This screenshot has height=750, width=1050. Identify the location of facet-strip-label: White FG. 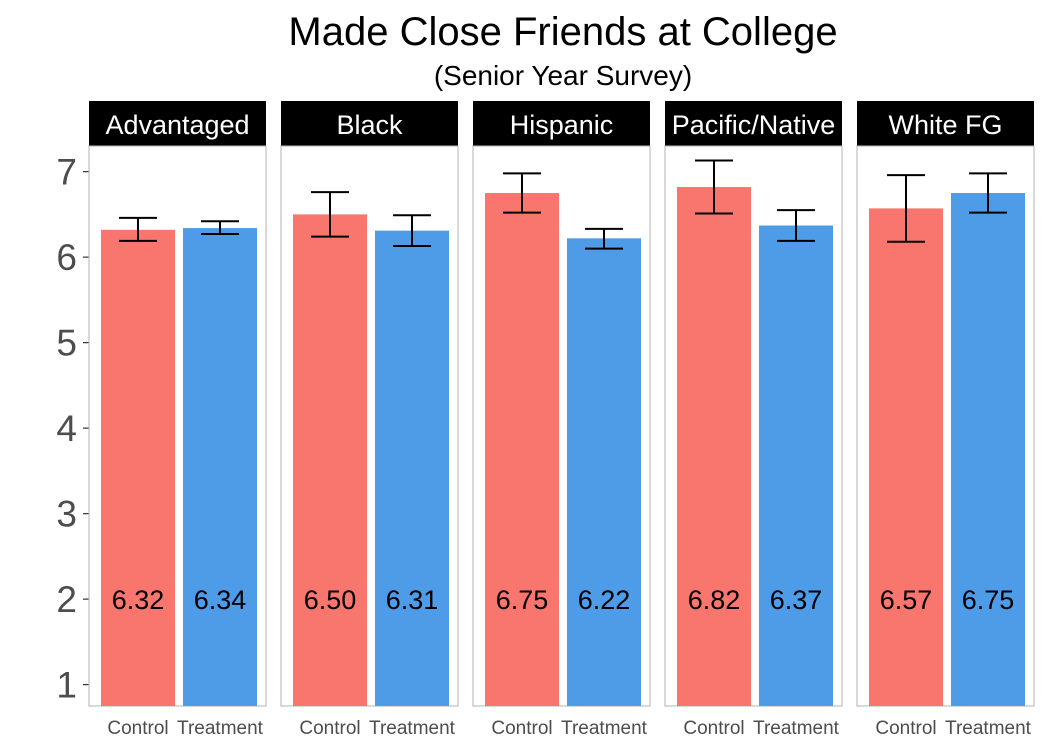
(945, 125).